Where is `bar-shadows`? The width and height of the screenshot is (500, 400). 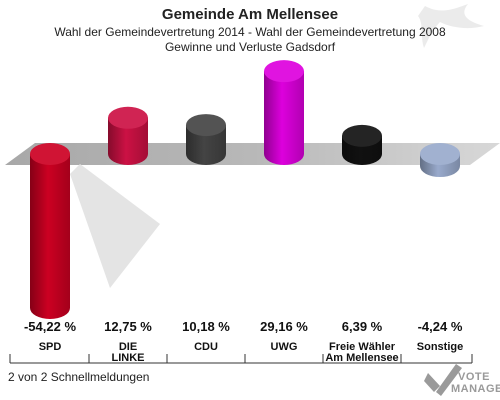
bar-shadows is located at coordinates (115, 226).